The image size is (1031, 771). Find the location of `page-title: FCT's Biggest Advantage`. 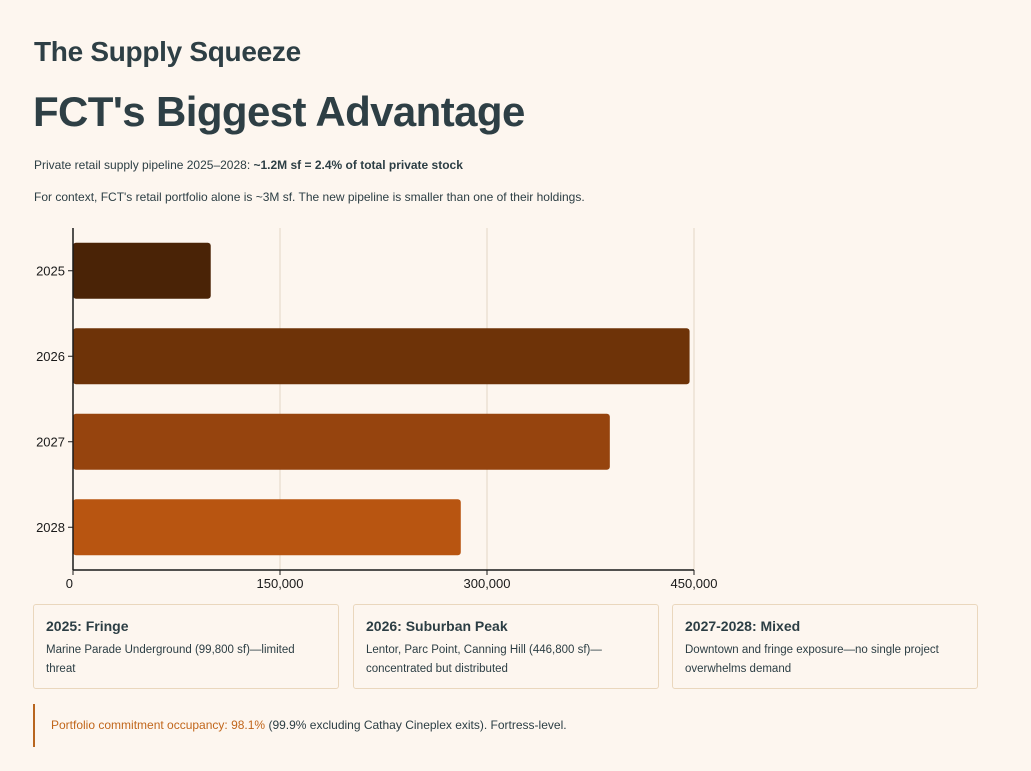

page-title: FCT's Biggest Advantage is located at coordinates (279, 111).